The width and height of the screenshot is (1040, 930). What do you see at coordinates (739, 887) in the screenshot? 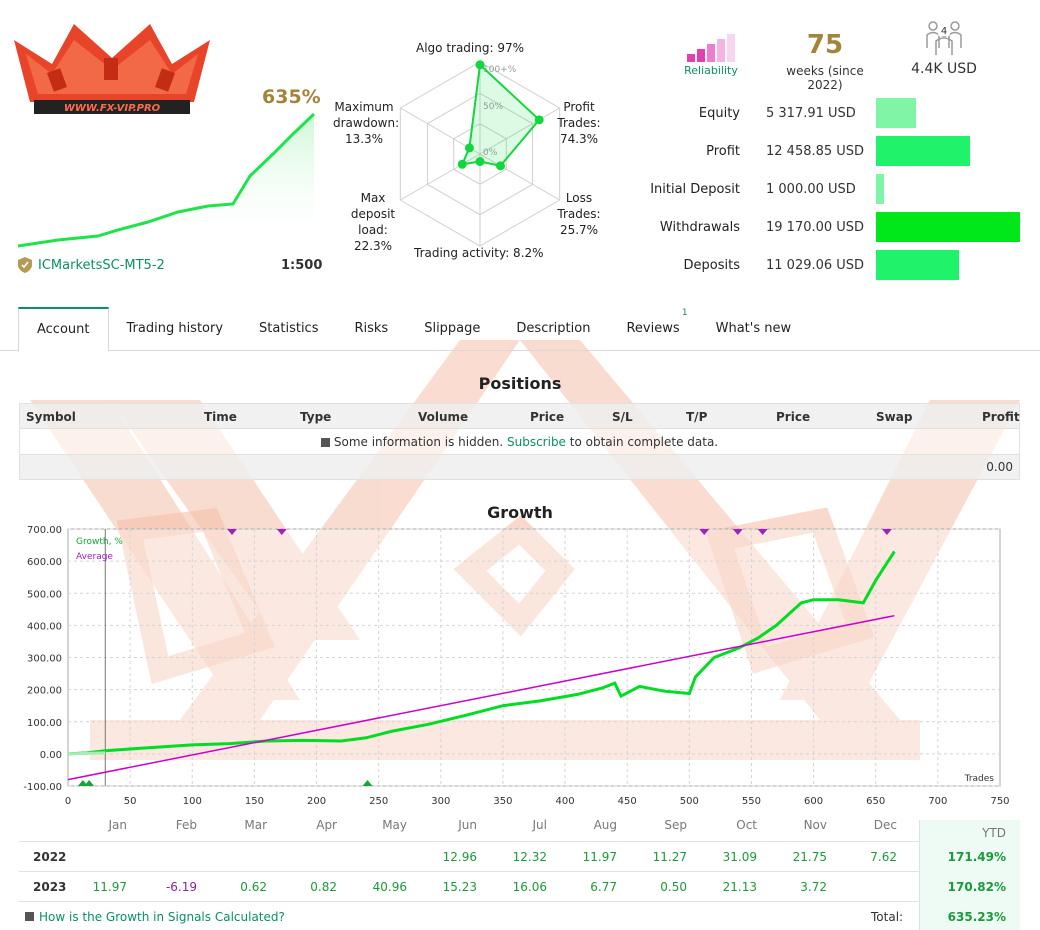
I see `month-value: 21.13` at bounding box center [739, 887].